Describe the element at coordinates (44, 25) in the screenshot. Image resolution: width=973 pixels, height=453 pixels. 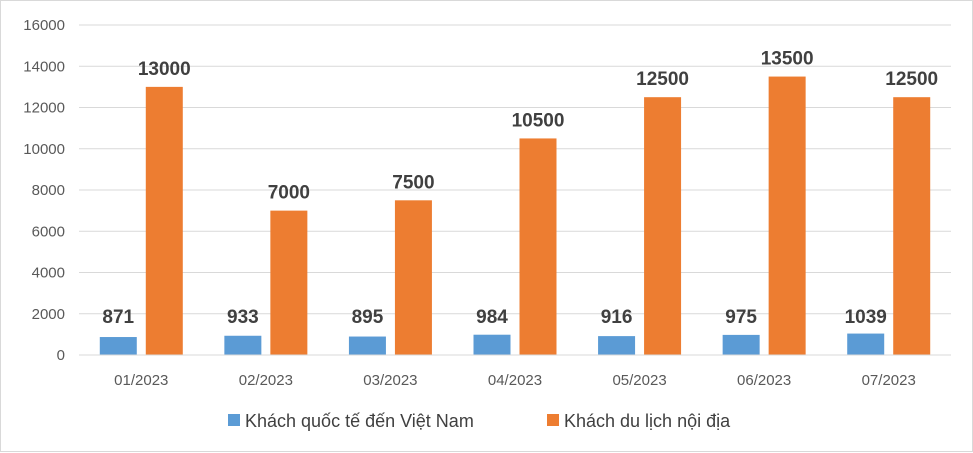
I see `y-tick-label: 16000` at that location.